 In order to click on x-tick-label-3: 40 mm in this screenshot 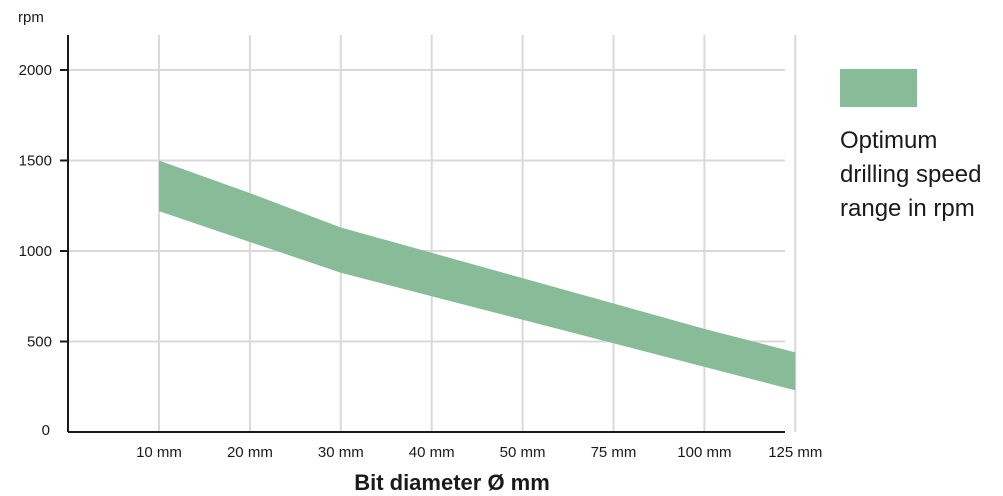, I will do `click(432, 452)`.